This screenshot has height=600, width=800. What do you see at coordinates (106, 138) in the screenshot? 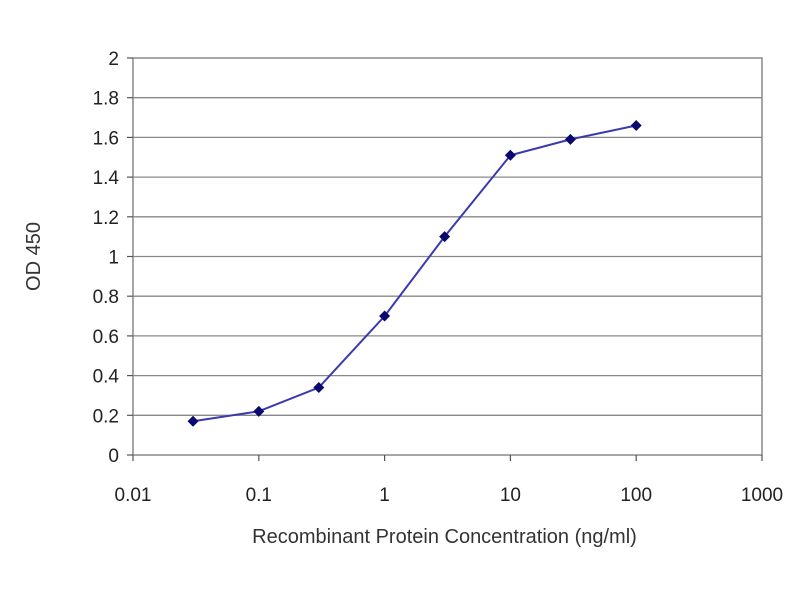
I see `y-tick-label: 1.6` at bounding box center [106, 138].